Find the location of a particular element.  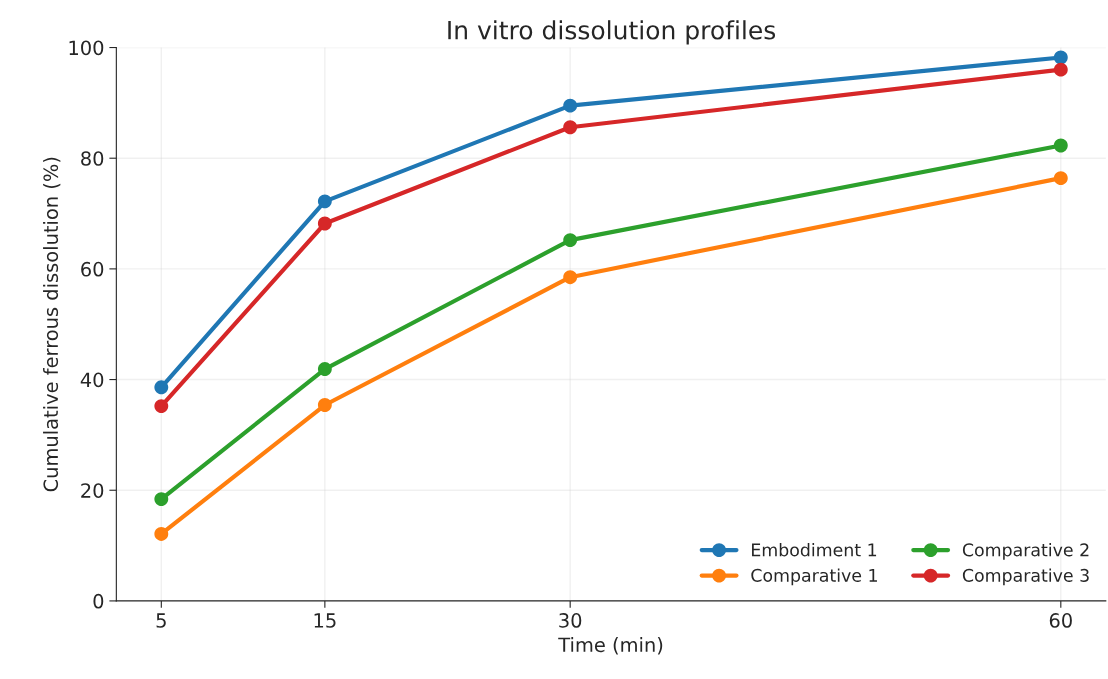

y-axis-title: Cumulative ferrous dissolution (%) is located at coordinates (52, 324).